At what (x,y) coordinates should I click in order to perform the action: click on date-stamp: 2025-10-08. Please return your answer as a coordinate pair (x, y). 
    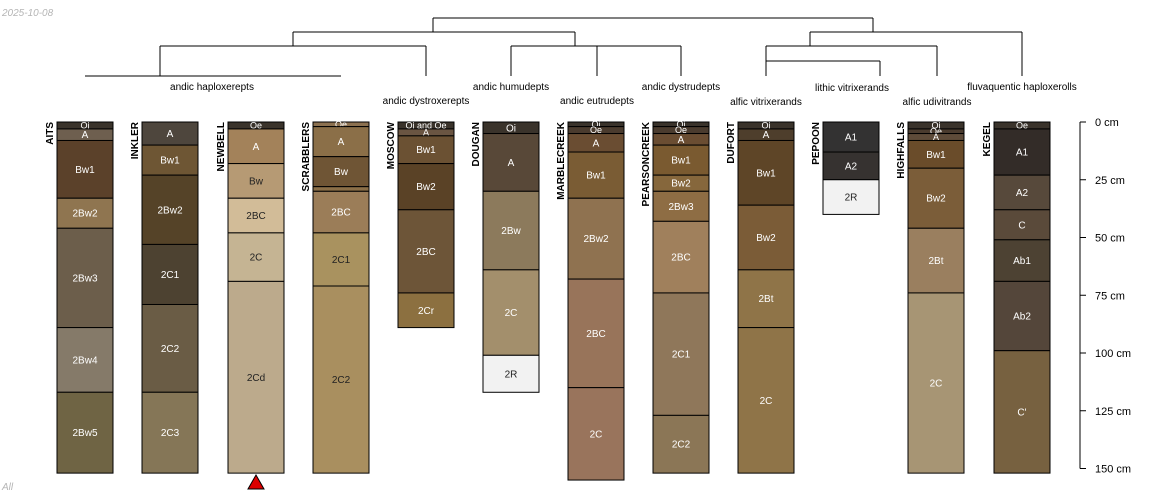
    Looking at the image, I should click on (28, 13).